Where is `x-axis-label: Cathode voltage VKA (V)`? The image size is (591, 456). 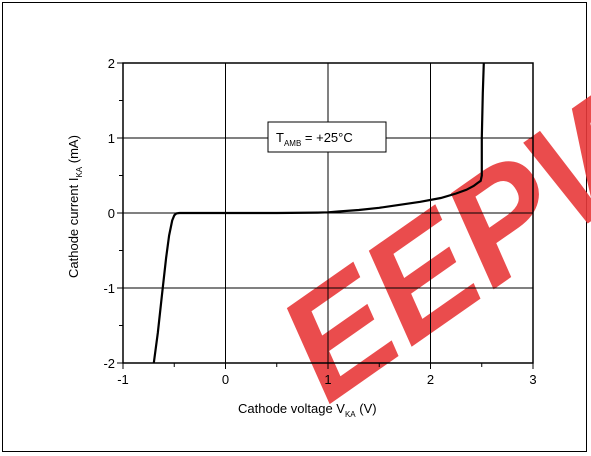
x-axis-label: Cathode voltage VKA (V) is located at coordinates (307, 410).